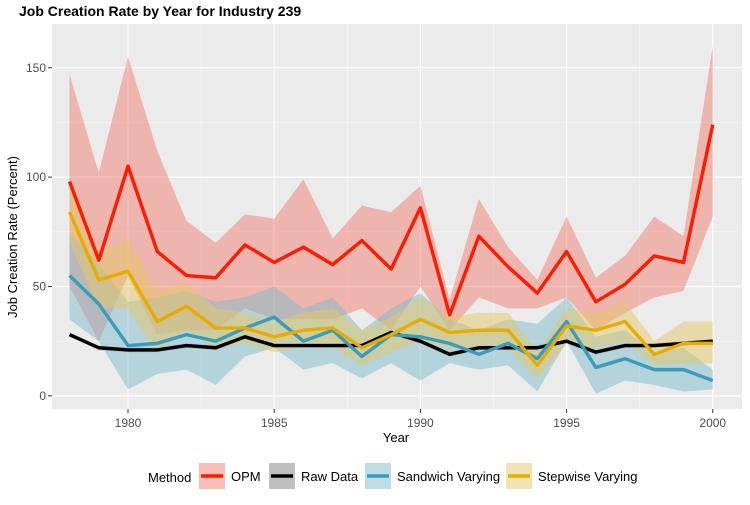 The height and width of the screenshot is (505, 750). What do you see at coordinates (128, 423) in the screenshot?
I see `x-tick-label: 1980` at bounding box center [128, 423].